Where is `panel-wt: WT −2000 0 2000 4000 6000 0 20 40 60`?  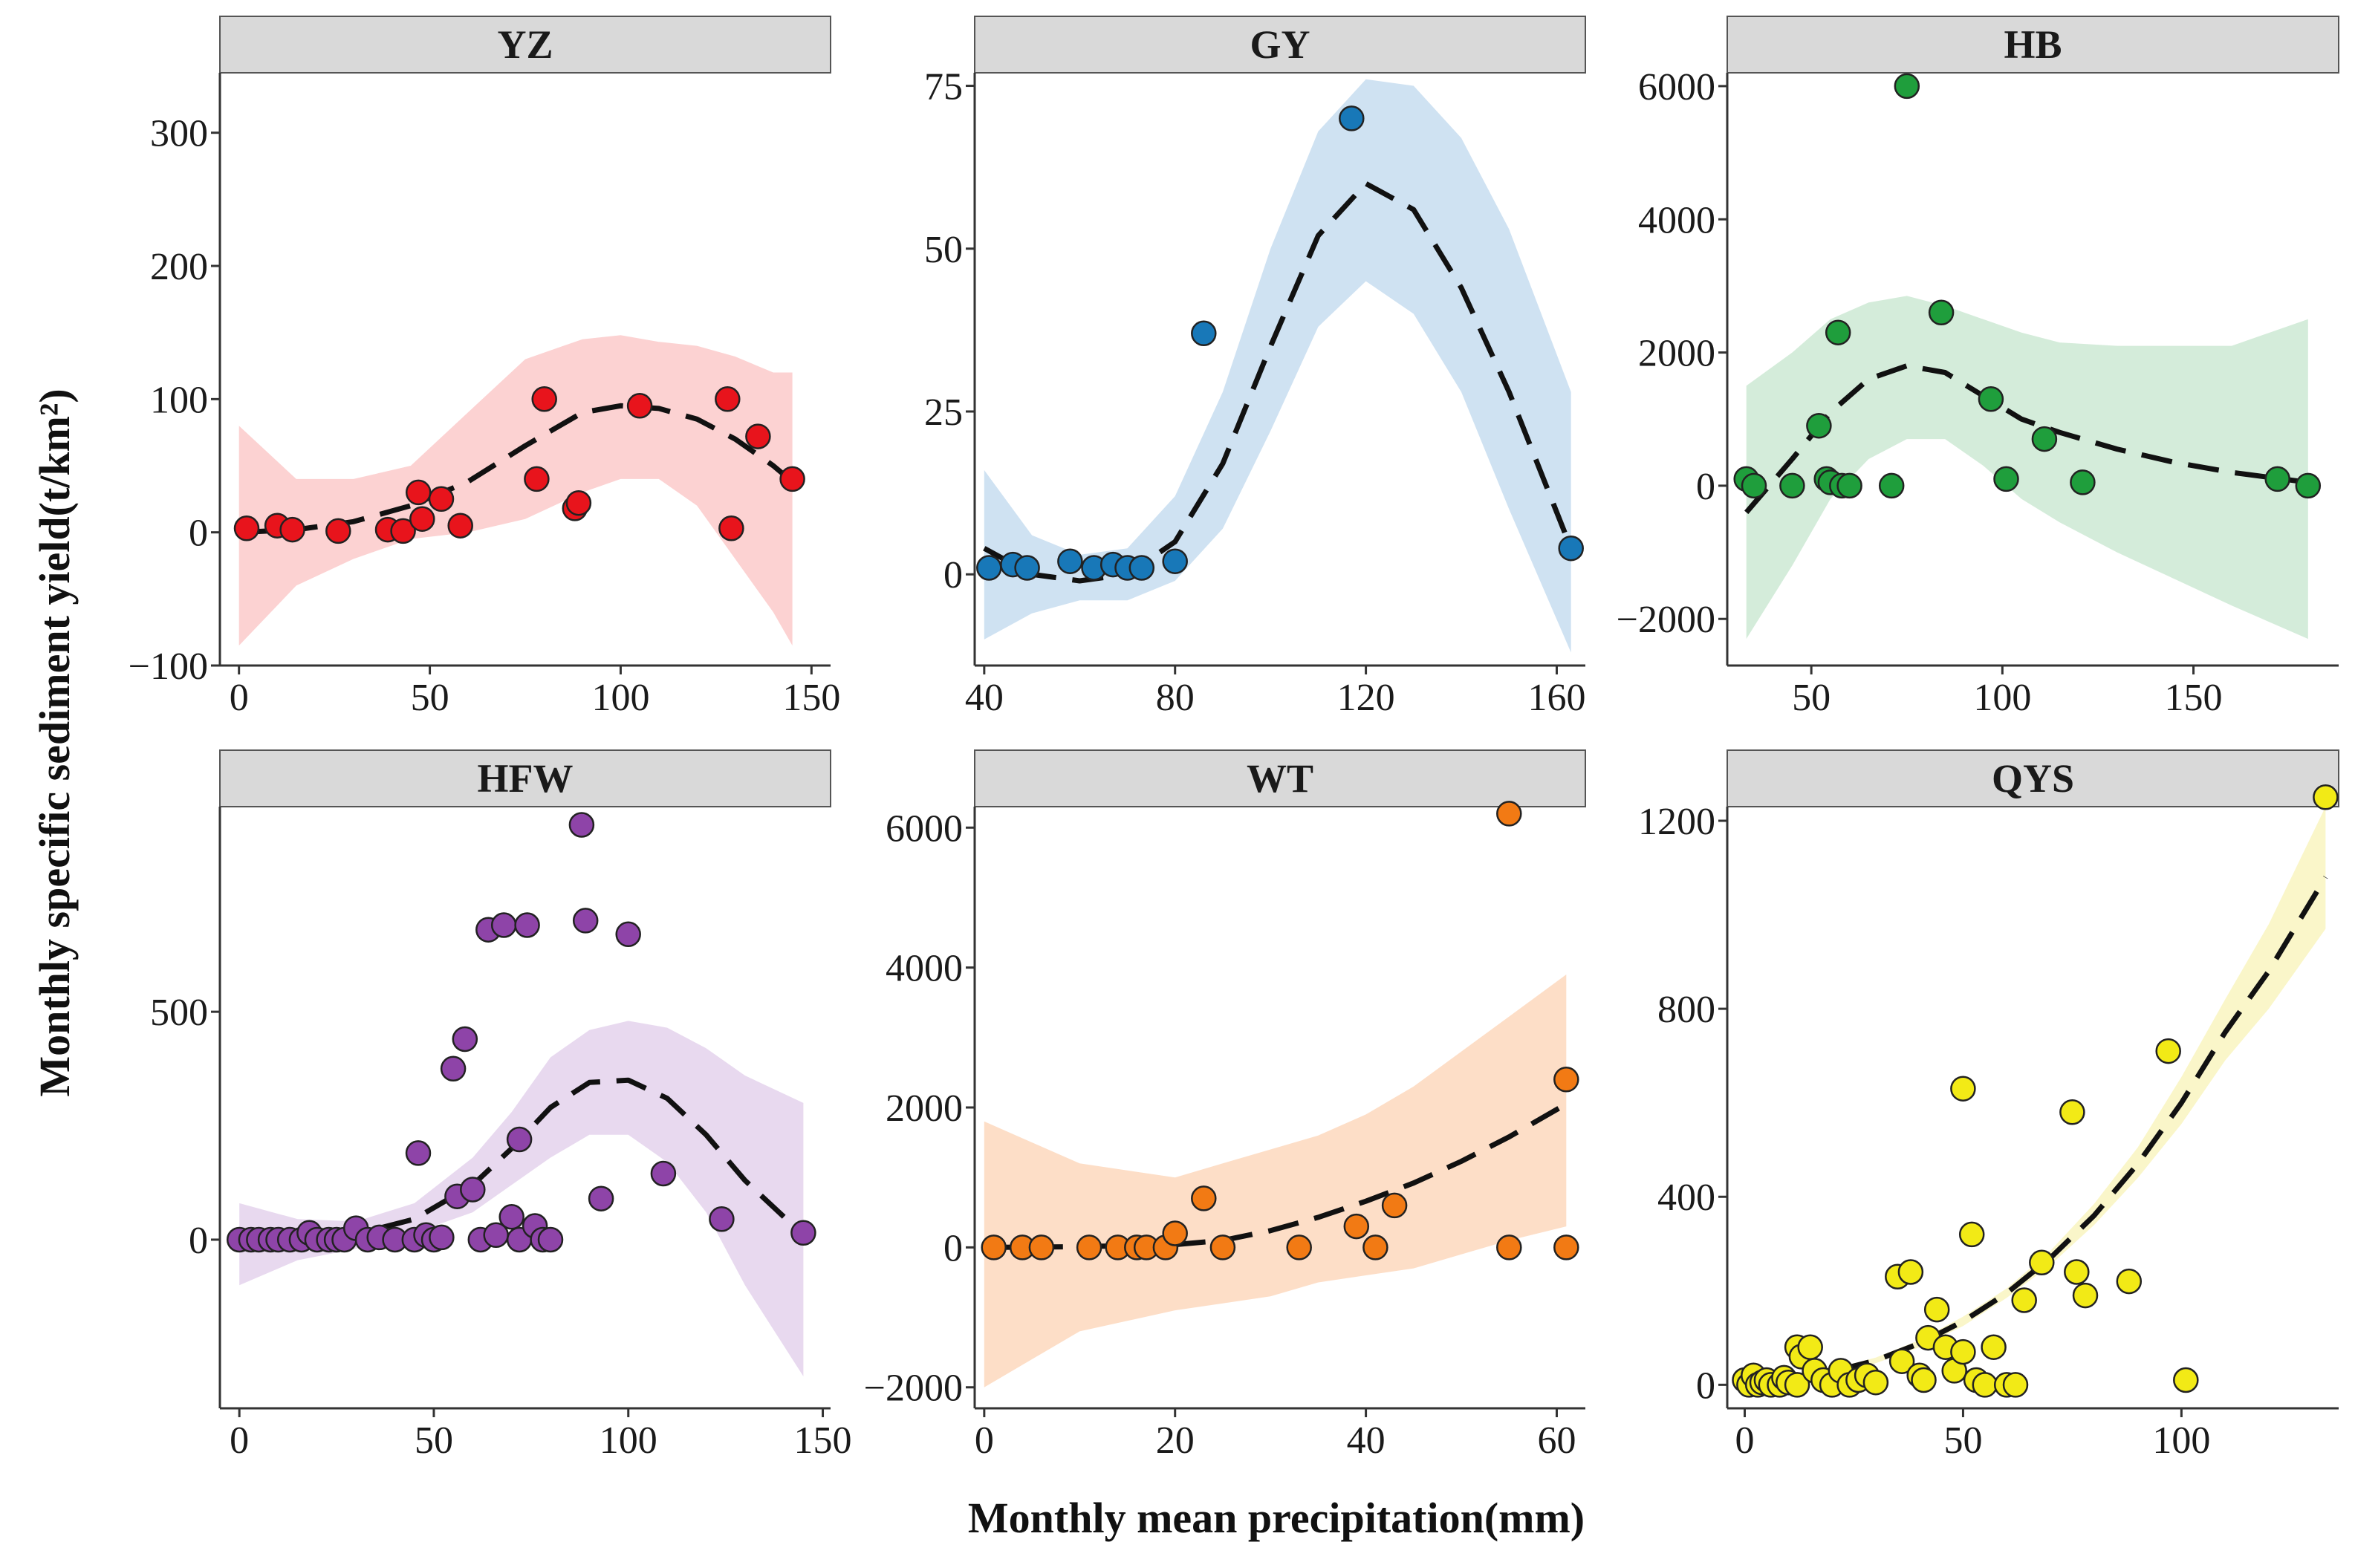
panel-wt: WT −2000 0 2000 4000 6000 0 20 40 60 is located at coordinates (1225, 1106).